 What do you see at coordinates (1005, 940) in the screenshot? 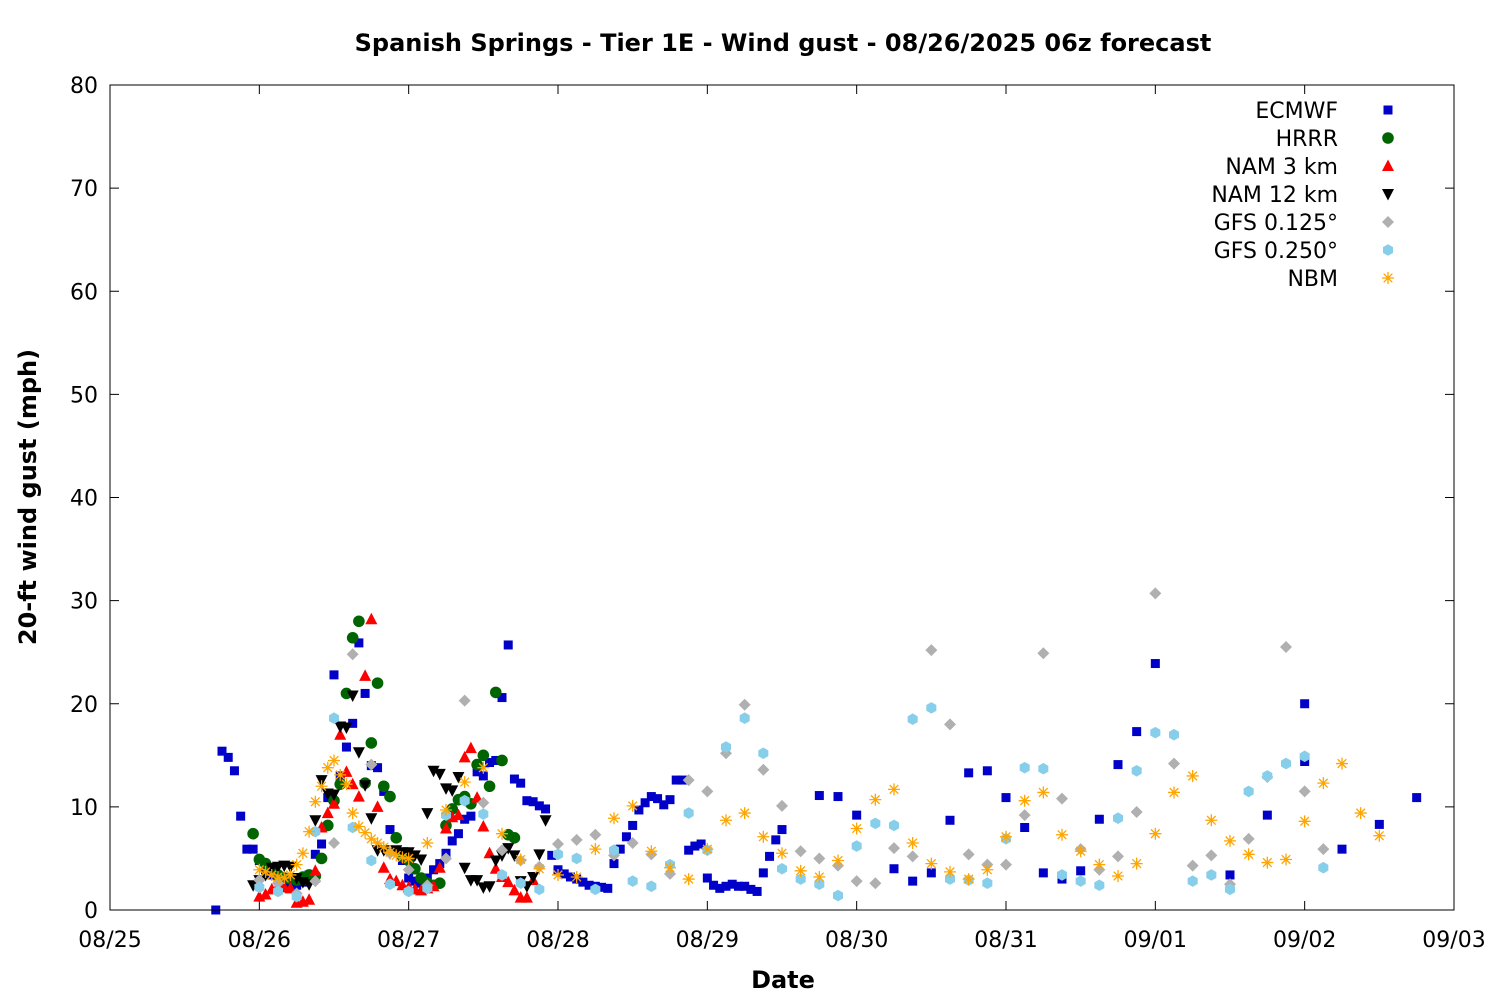
I see `x-tick-label: 08/31` at bounding box center [1005, 940].